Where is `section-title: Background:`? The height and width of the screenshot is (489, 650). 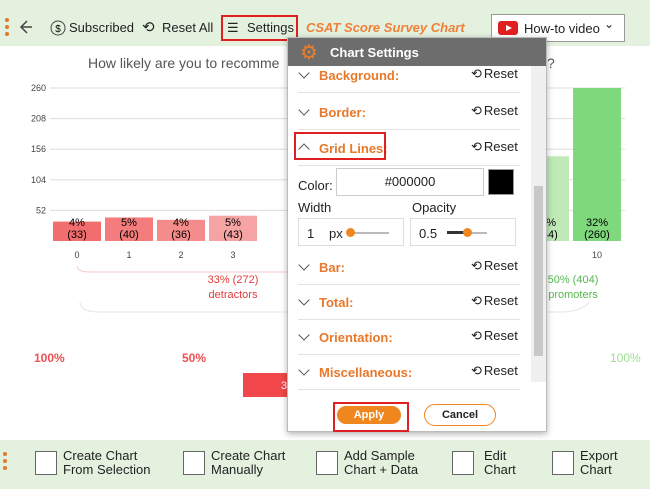 section-title: Background: is located at coordinates (359, 75).